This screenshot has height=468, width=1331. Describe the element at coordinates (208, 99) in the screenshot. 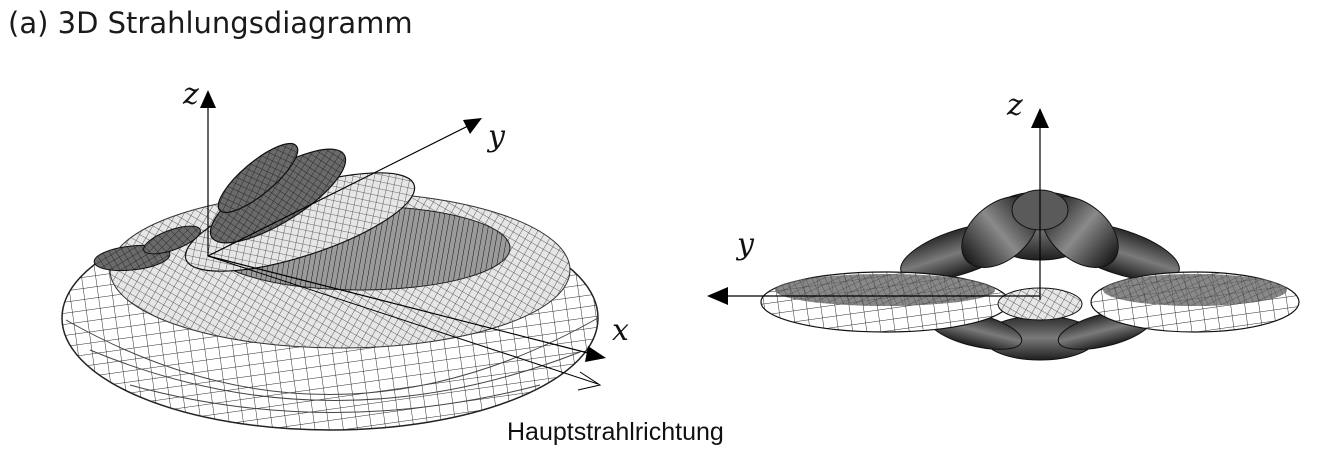

I see `left-z-arrow-icon` at that location.